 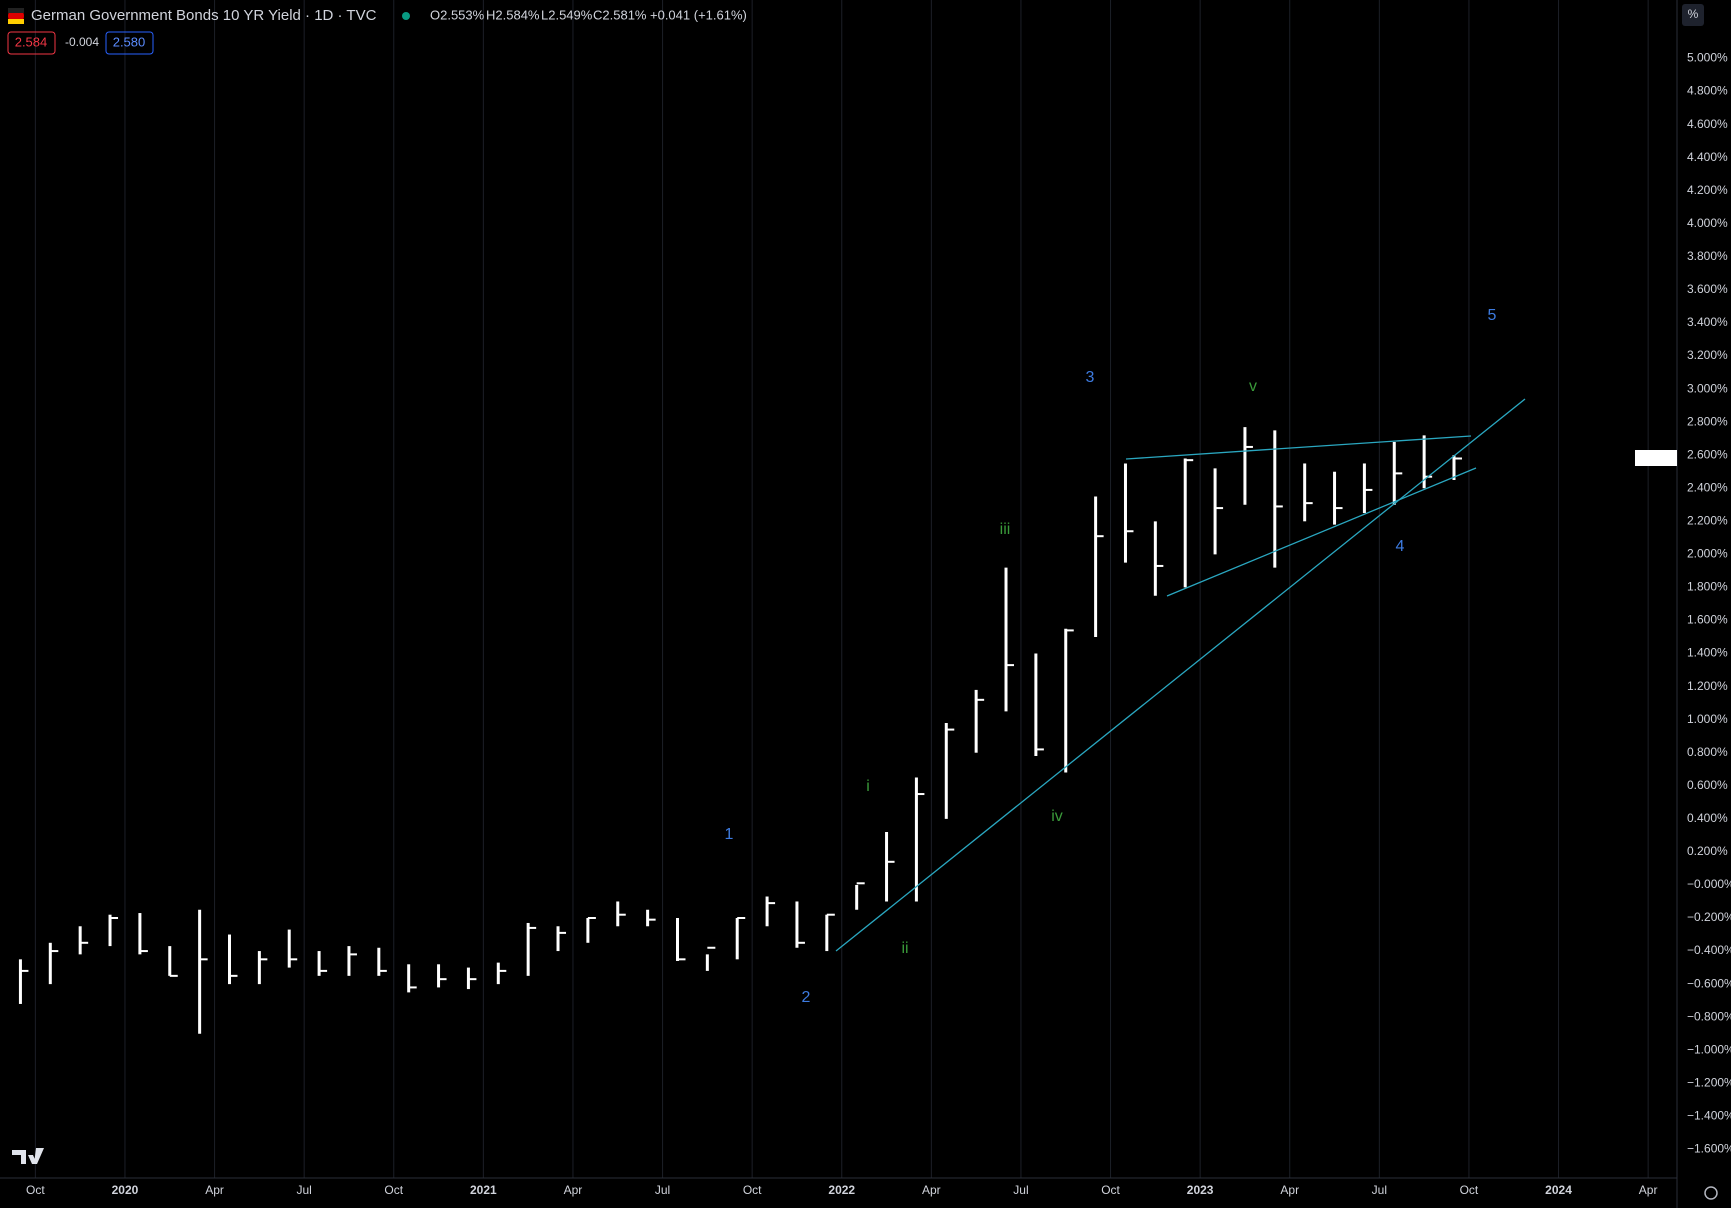 I want to click on y-tick-label: 4.200%, so click(x=1707, y=190).